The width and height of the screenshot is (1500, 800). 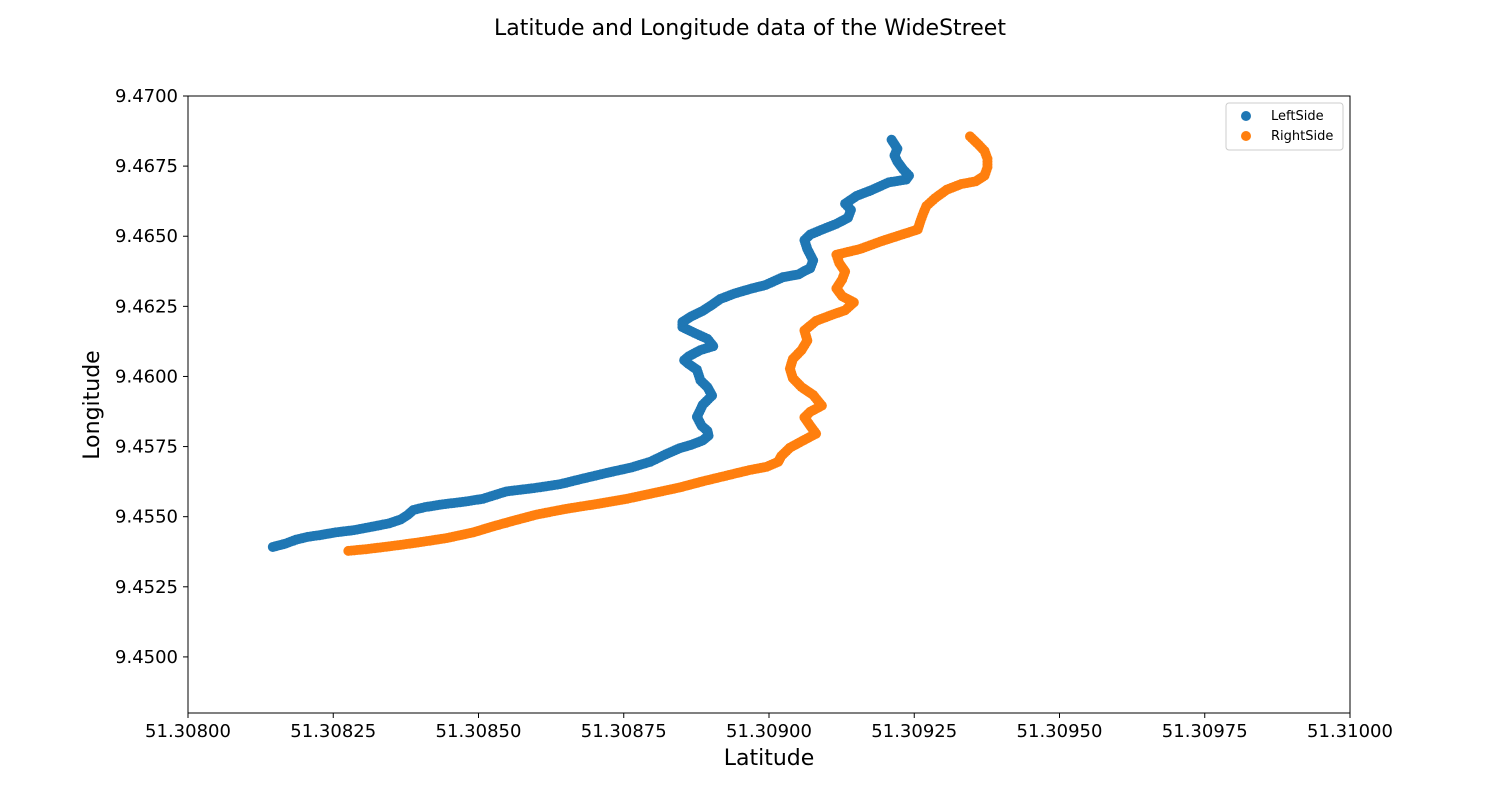 I want to click on x-tick-label: 51.30925, so click(x=914, y=731).